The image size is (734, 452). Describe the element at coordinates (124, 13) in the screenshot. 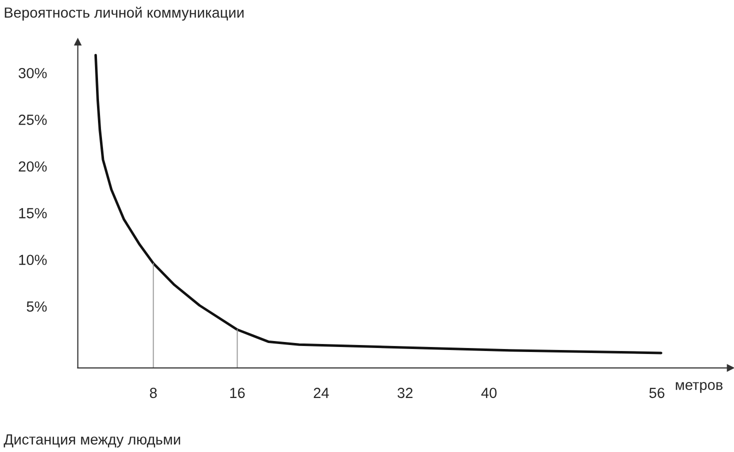

I see `y-axis-title: Вероятность личной коммуникации` at that location.